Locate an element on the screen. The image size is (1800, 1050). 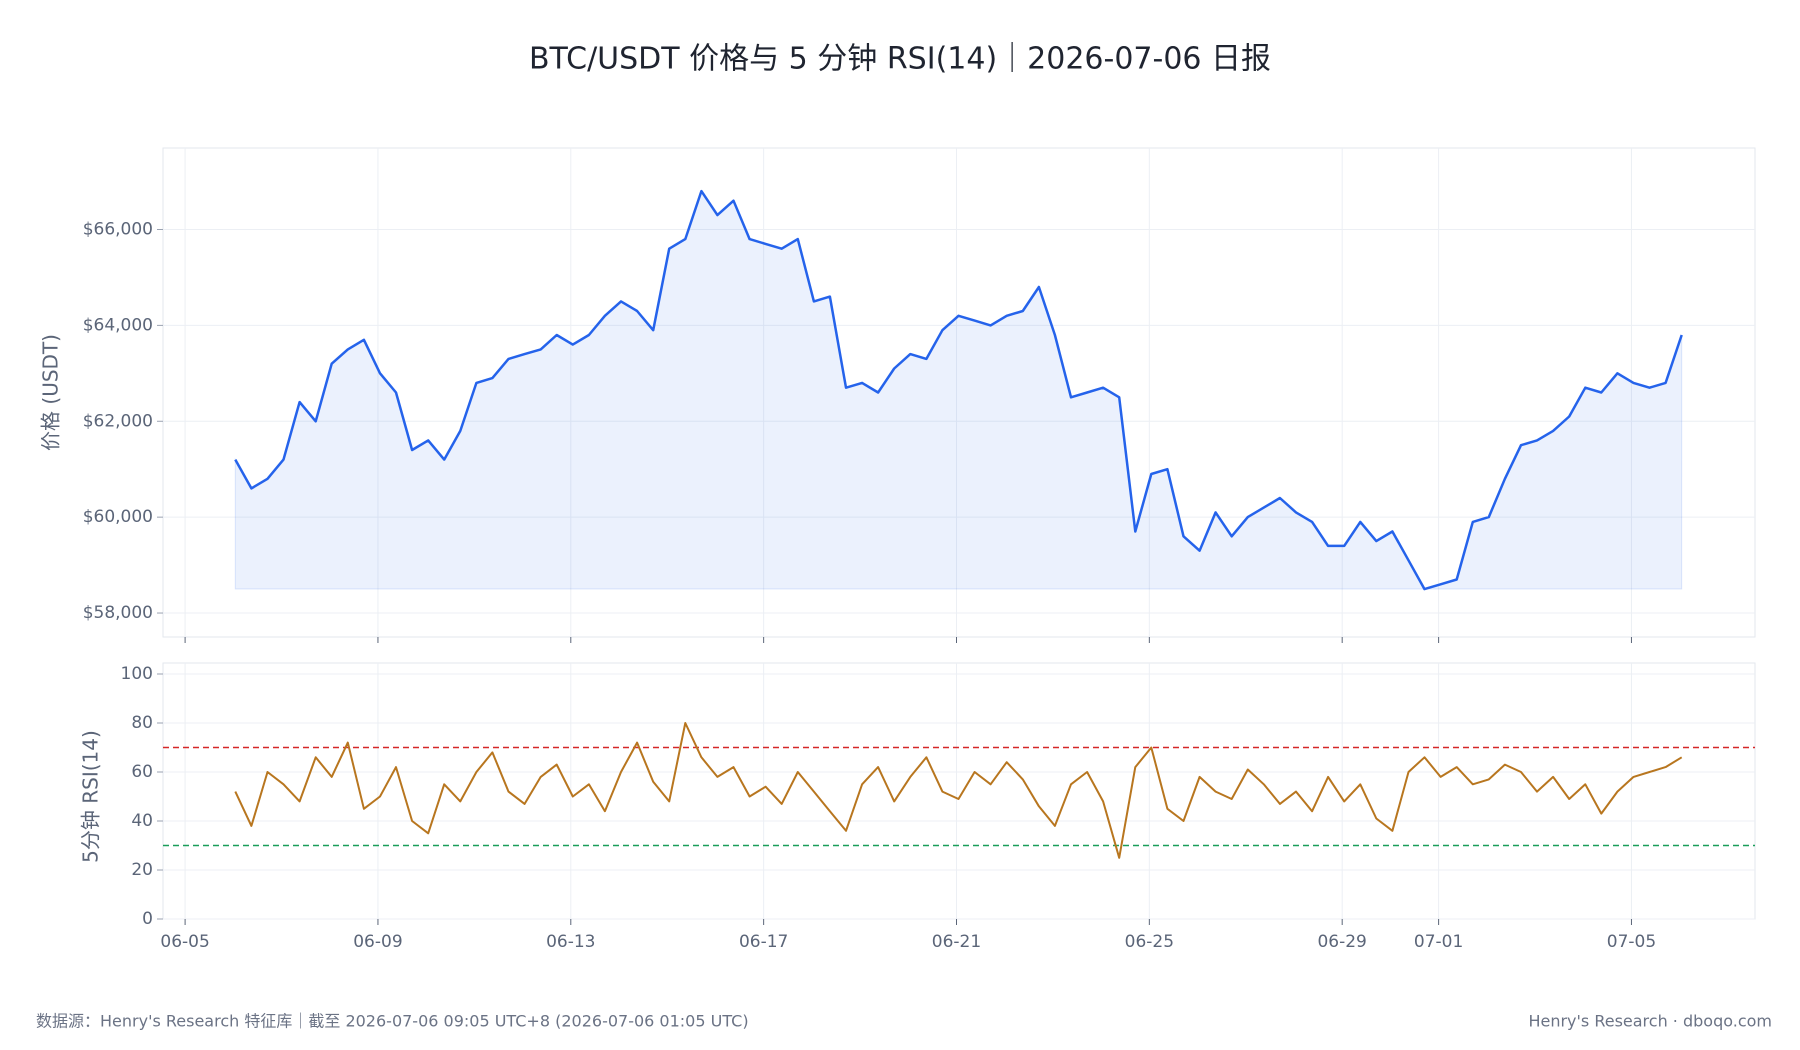
x-tick-label: 07-05 is located at coordinates (1631, 942).